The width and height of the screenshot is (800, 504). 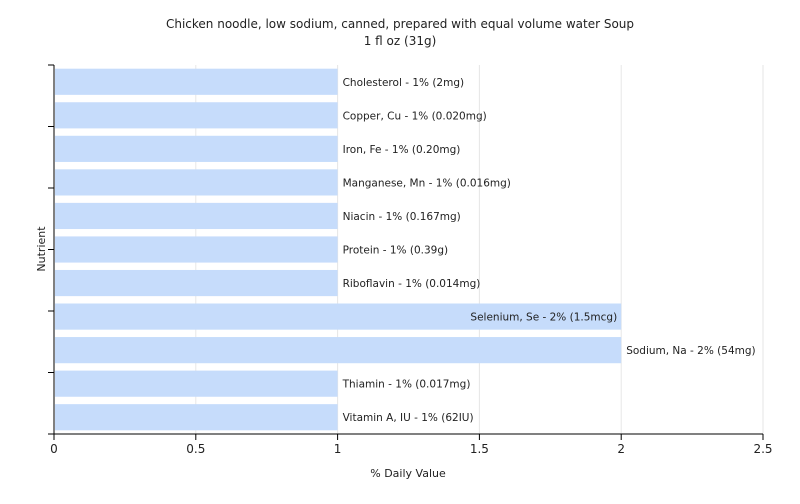 What do you see at coordinates (54, 449) in the screenshot?
I see `x-tick-label: 0` at bounding box center [54, 449].